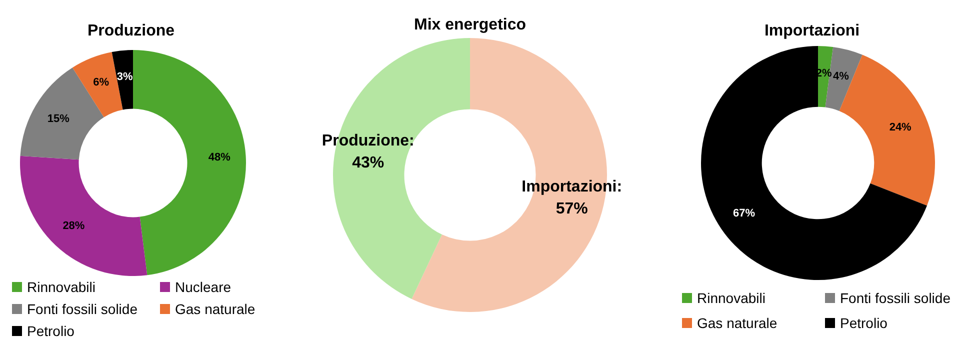 The height and width of the screenshot is (342, 964). What do you see at coordinates (900, 128) in the screenshot?
I see `data-label: 24%` at bounding box center [900, 128].